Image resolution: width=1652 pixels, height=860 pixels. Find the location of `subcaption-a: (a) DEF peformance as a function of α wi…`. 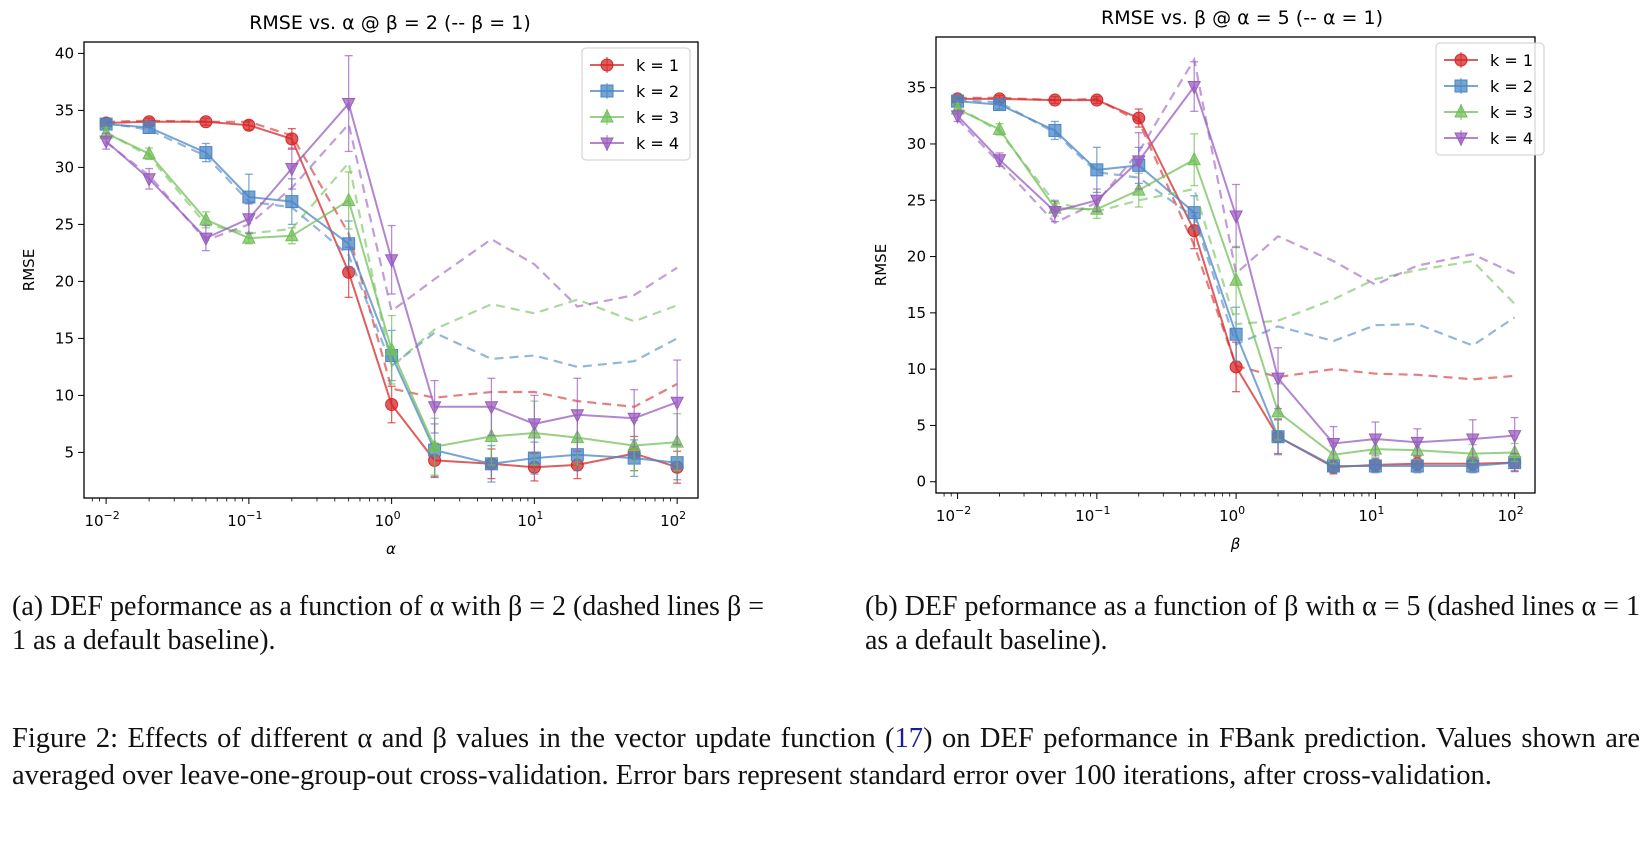

subcaption-a: (a) DEF peformance as a function of α wi… is located at coordinates (388, 623).